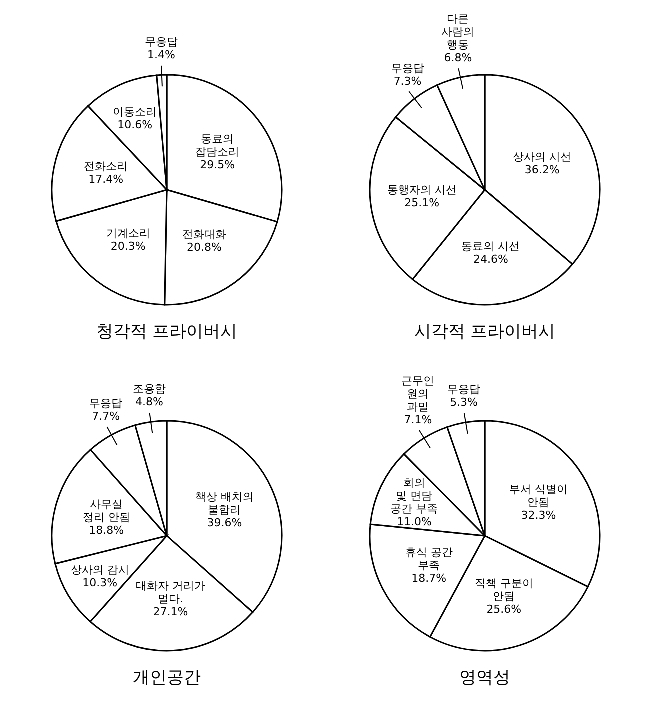  I want to click on data-label: 18.7%, so click(429, 579).